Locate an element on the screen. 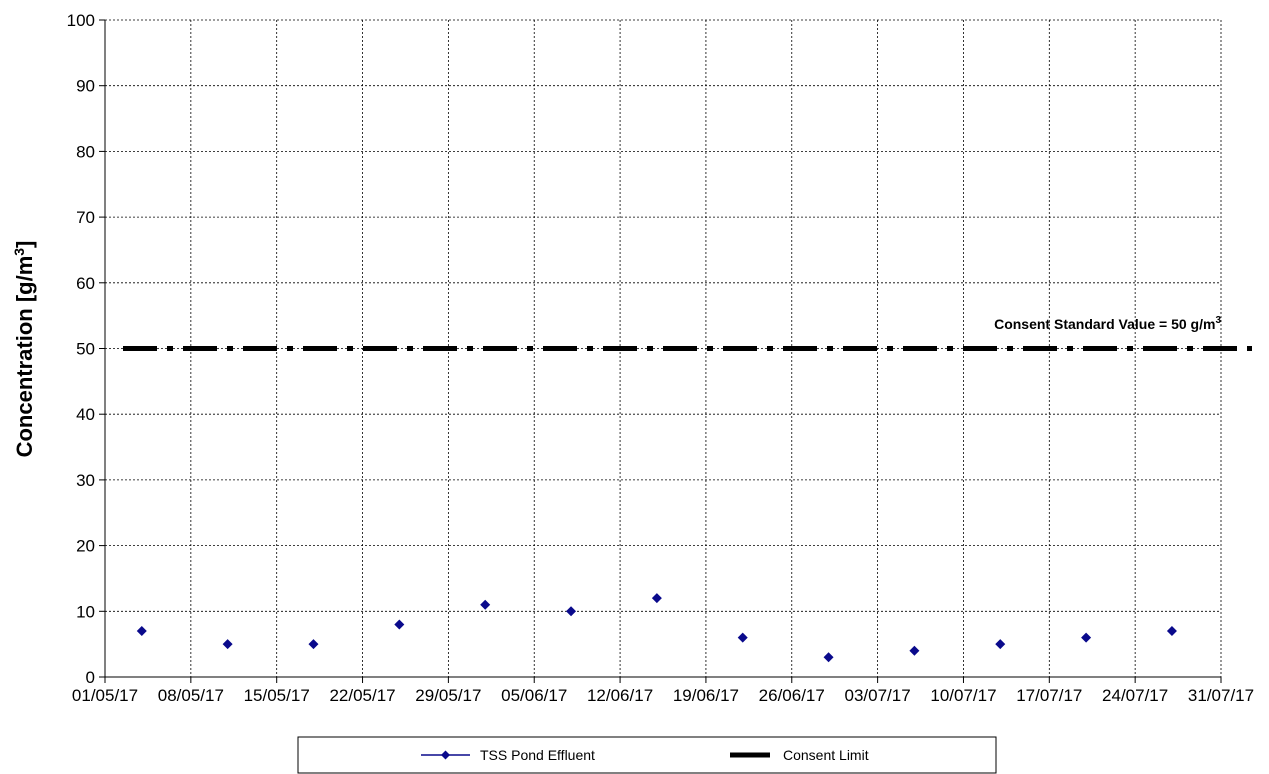 This screenshot has width=1269, height=774. y-tick-label: 70 is located at coordinates (85, 217).